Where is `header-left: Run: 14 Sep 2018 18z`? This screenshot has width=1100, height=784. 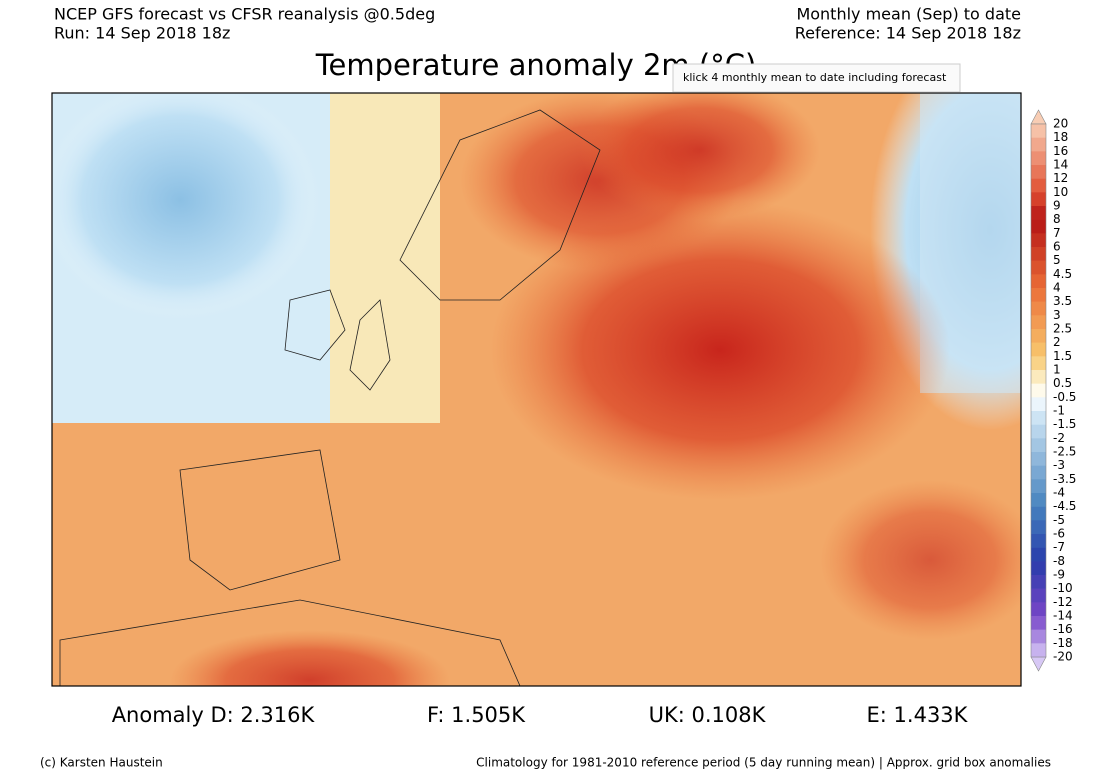 header-left: Run: 14 Sep 2018 18z is located at coordinates (142, 33).